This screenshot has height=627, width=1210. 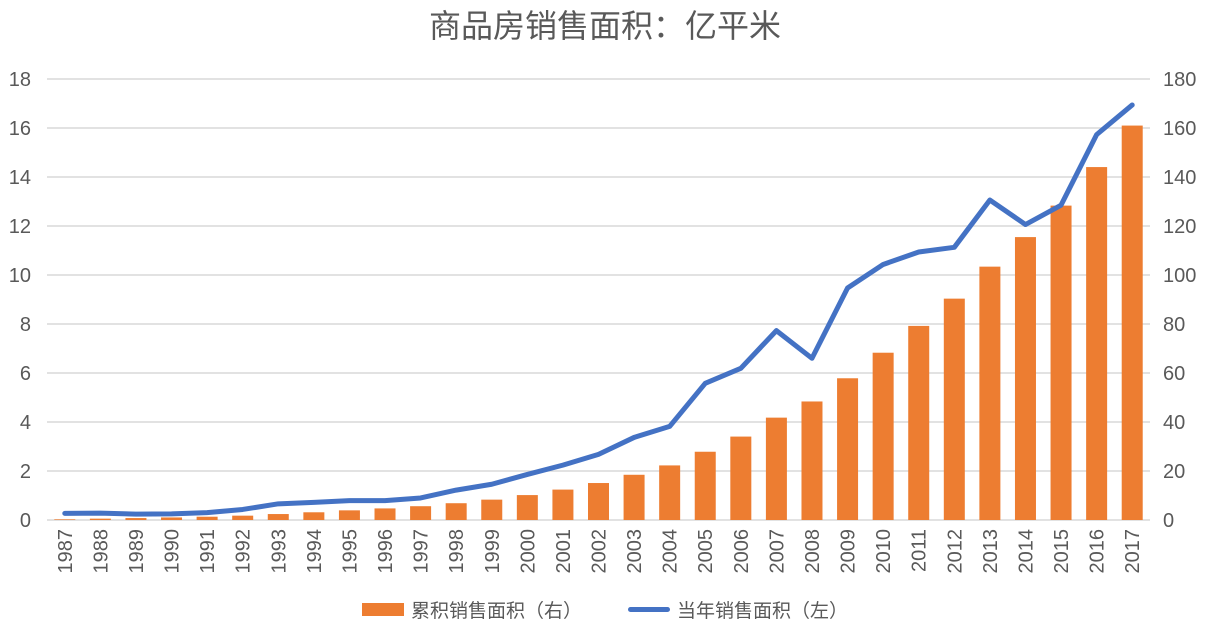 What do you see at coordinates (386, 551) in the screenshot?
I see `x-axis-label: 1996` at bounding box center [386, 551].